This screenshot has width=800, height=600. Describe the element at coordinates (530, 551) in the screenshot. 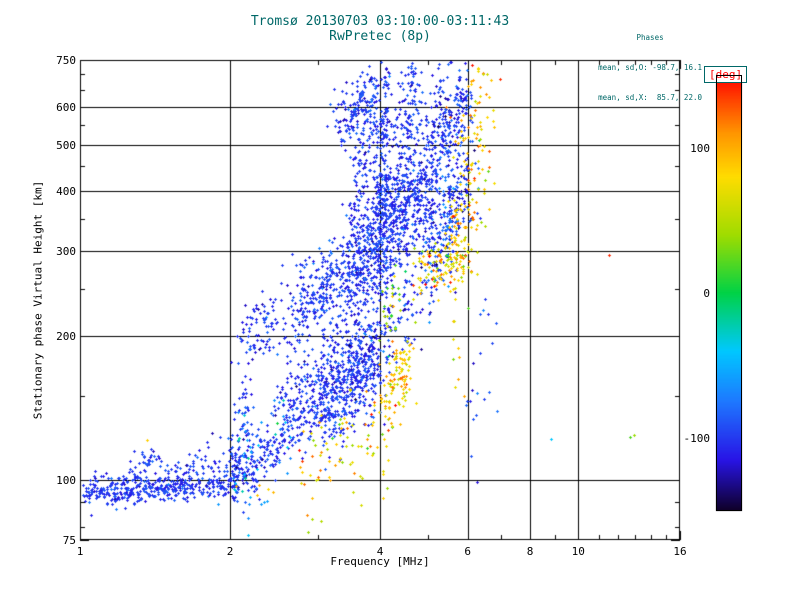

I see `x-tick-label: 8` at that location.